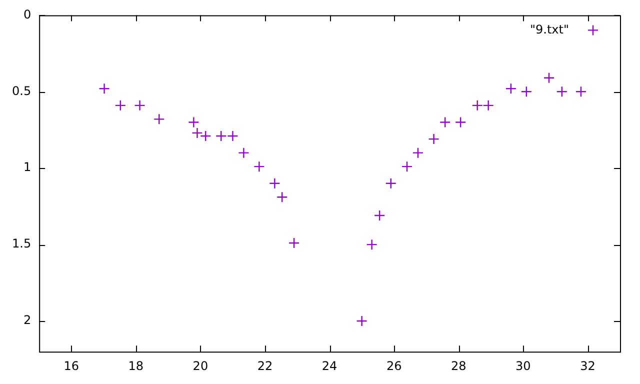 The width and height of the screenshot is (640, 384). Describe the element at coordinates (394, 365) in the screenshot. I see `x-tick-label: 26` at that location.